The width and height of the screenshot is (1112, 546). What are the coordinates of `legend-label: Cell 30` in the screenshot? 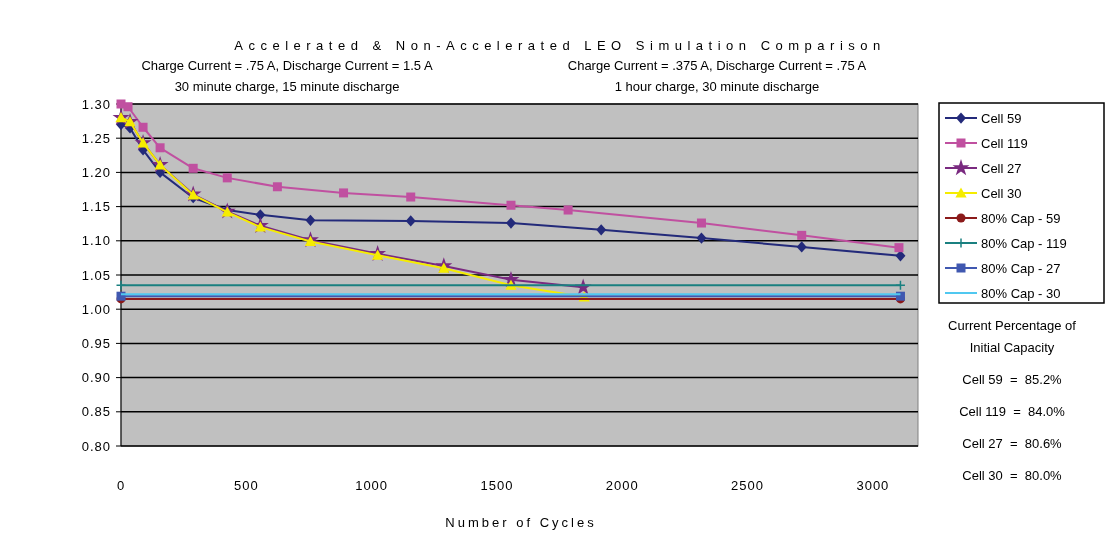 It's located at (1001, 193).